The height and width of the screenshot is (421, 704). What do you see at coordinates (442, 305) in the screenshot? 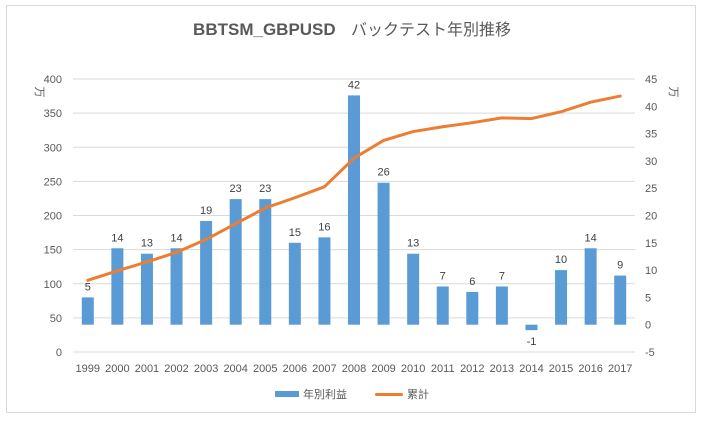
I see `bar-2011` at bounding box center [442, 305].